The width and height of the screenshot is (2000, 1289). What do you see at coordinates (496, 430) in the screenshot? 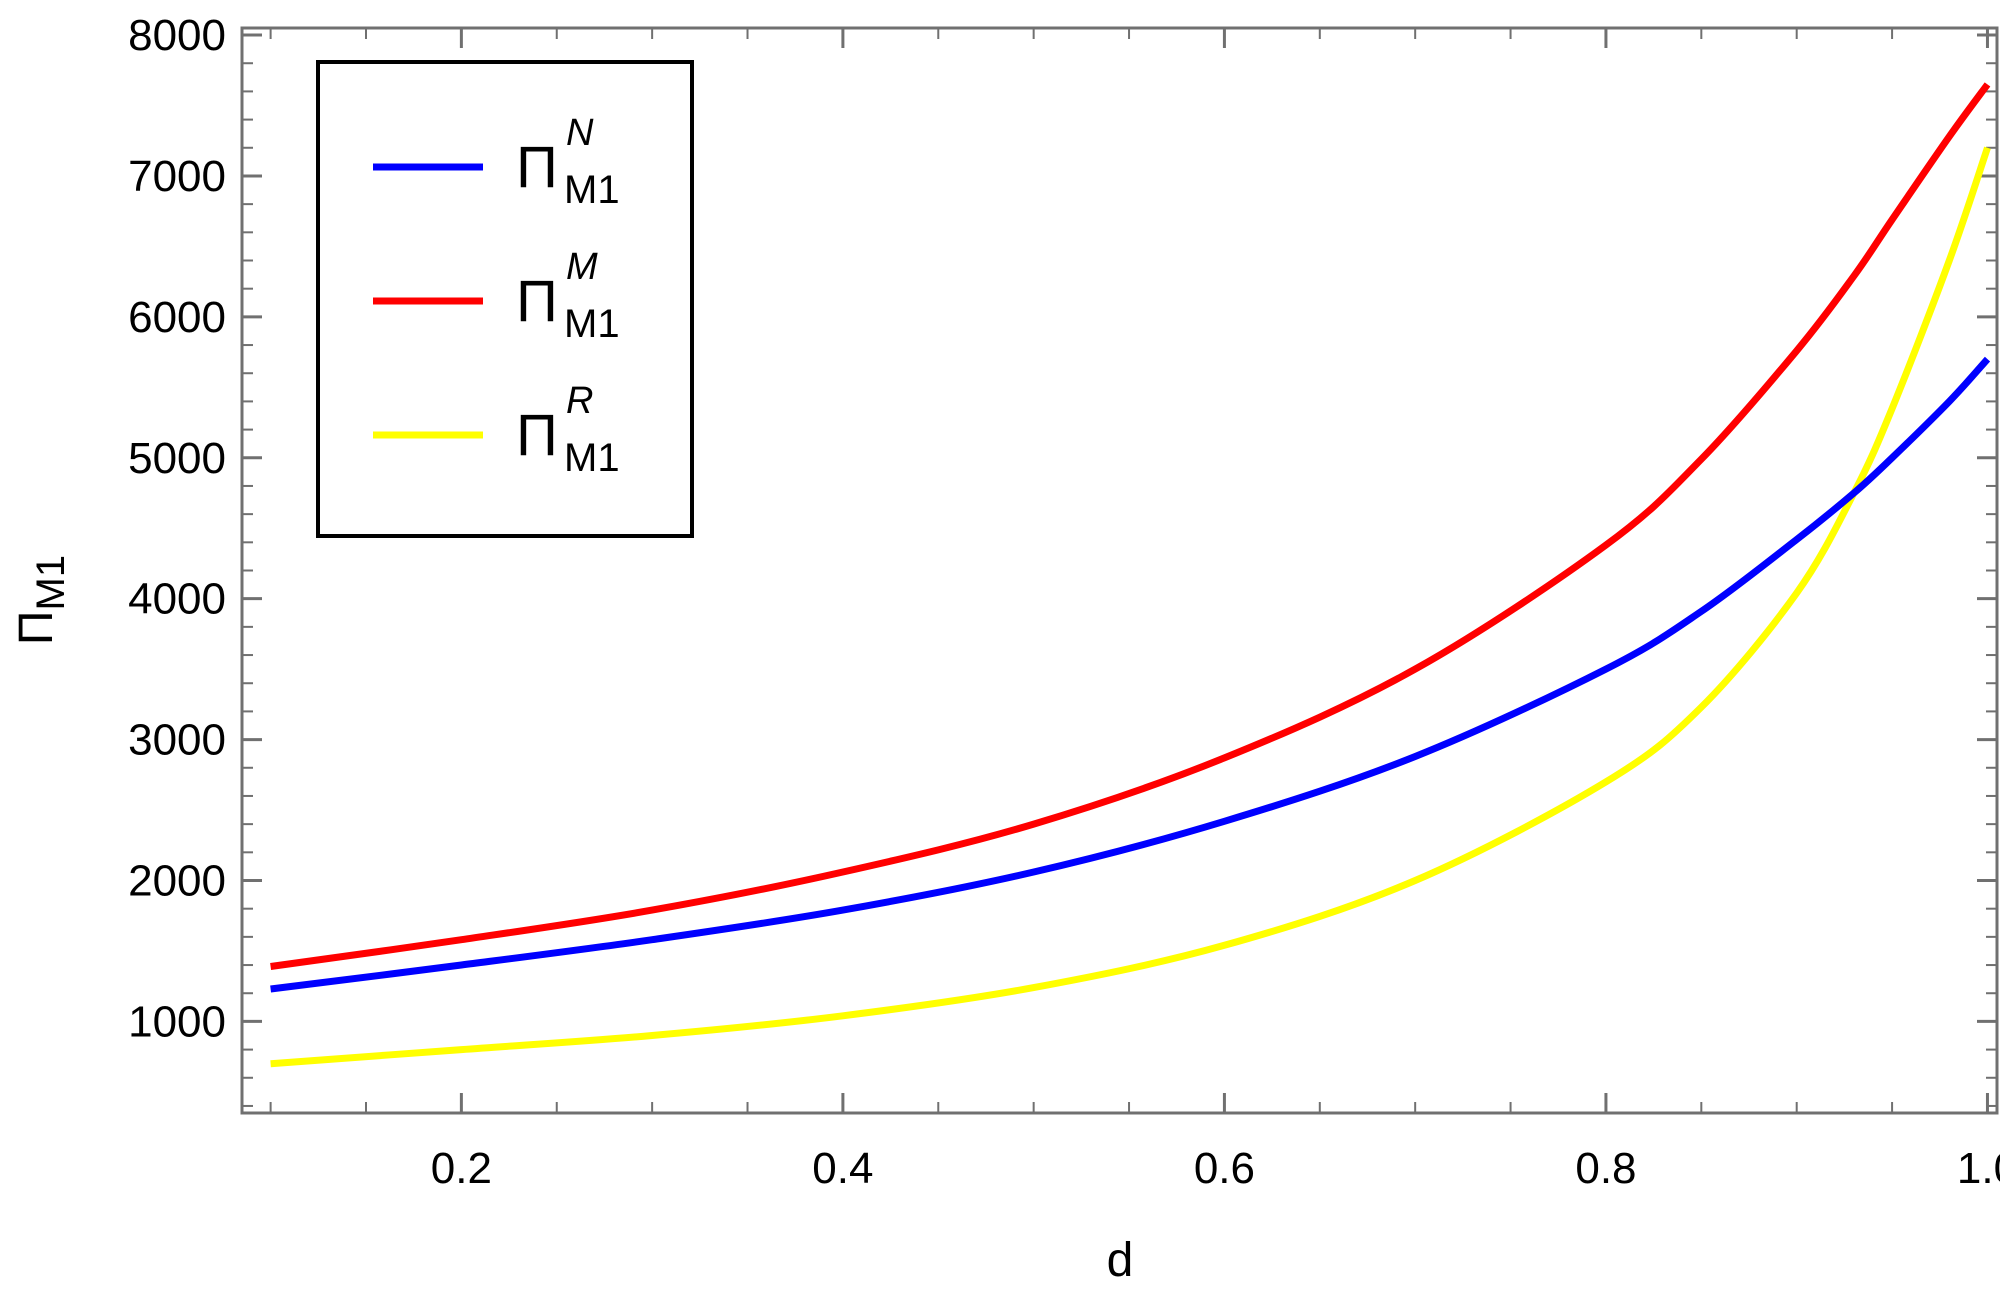
I see `legend-item-r: Π M1 R` at bounding box center [496, 430].